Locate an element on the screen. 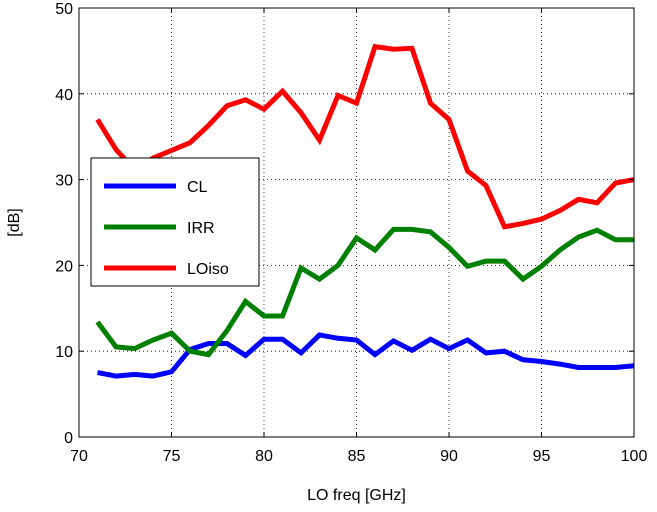 The image size is (657, 512). y-tick-label: 10 is located at coordinates (64, 352).